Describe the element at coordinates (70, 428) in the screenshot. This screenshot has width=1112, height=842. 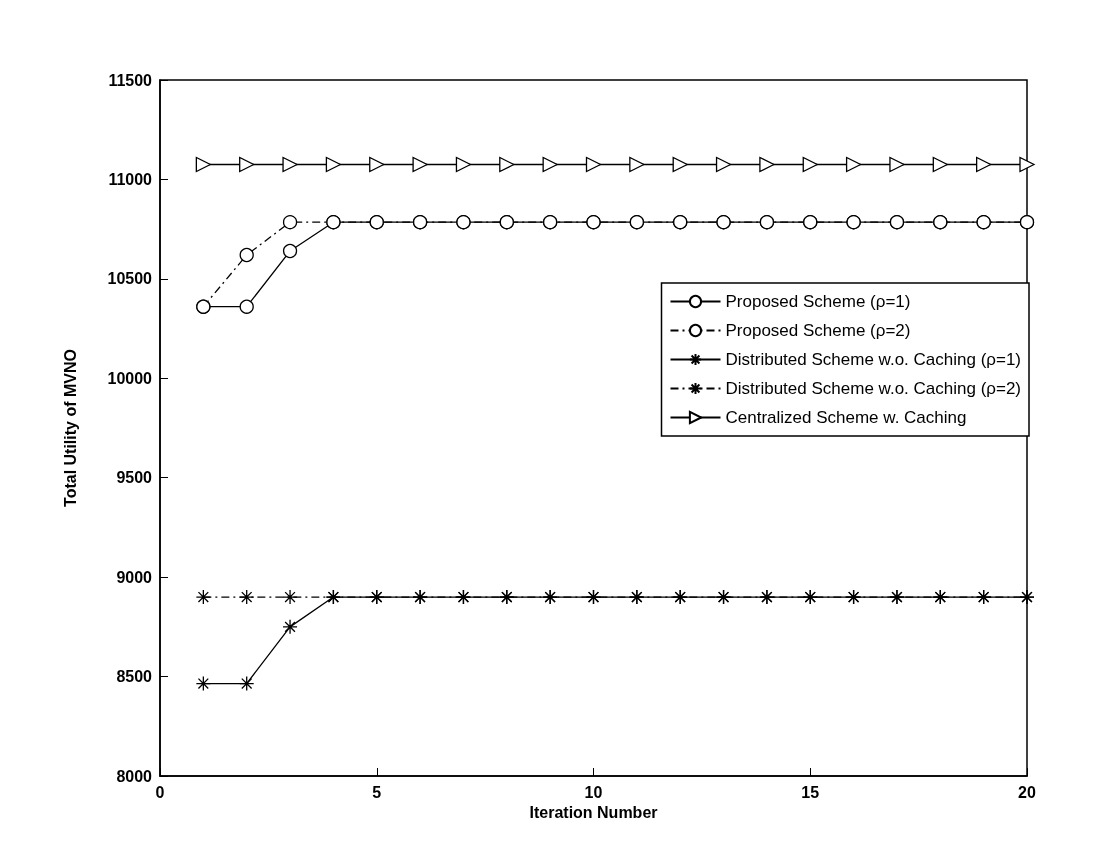
I see `y-axis-title: Total Utility of MVNO` at that location.